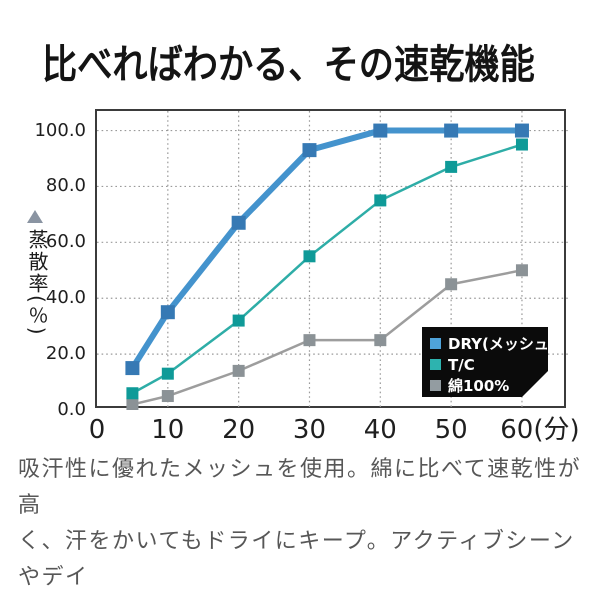 The image size is (600, 600). I want to click on x-tick-label: 10, so click(168, 430).